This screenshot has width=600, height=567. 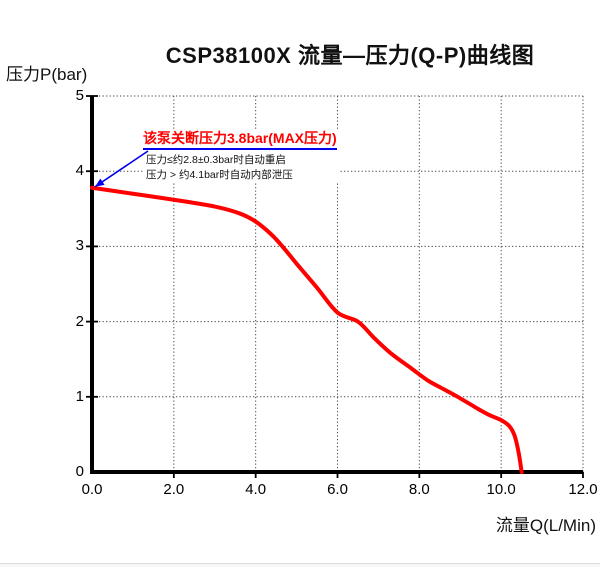 I want to click on annotation-note-restart: 压力≤约2.8±0.3bar时自动重启, so click(x=216, y=160).